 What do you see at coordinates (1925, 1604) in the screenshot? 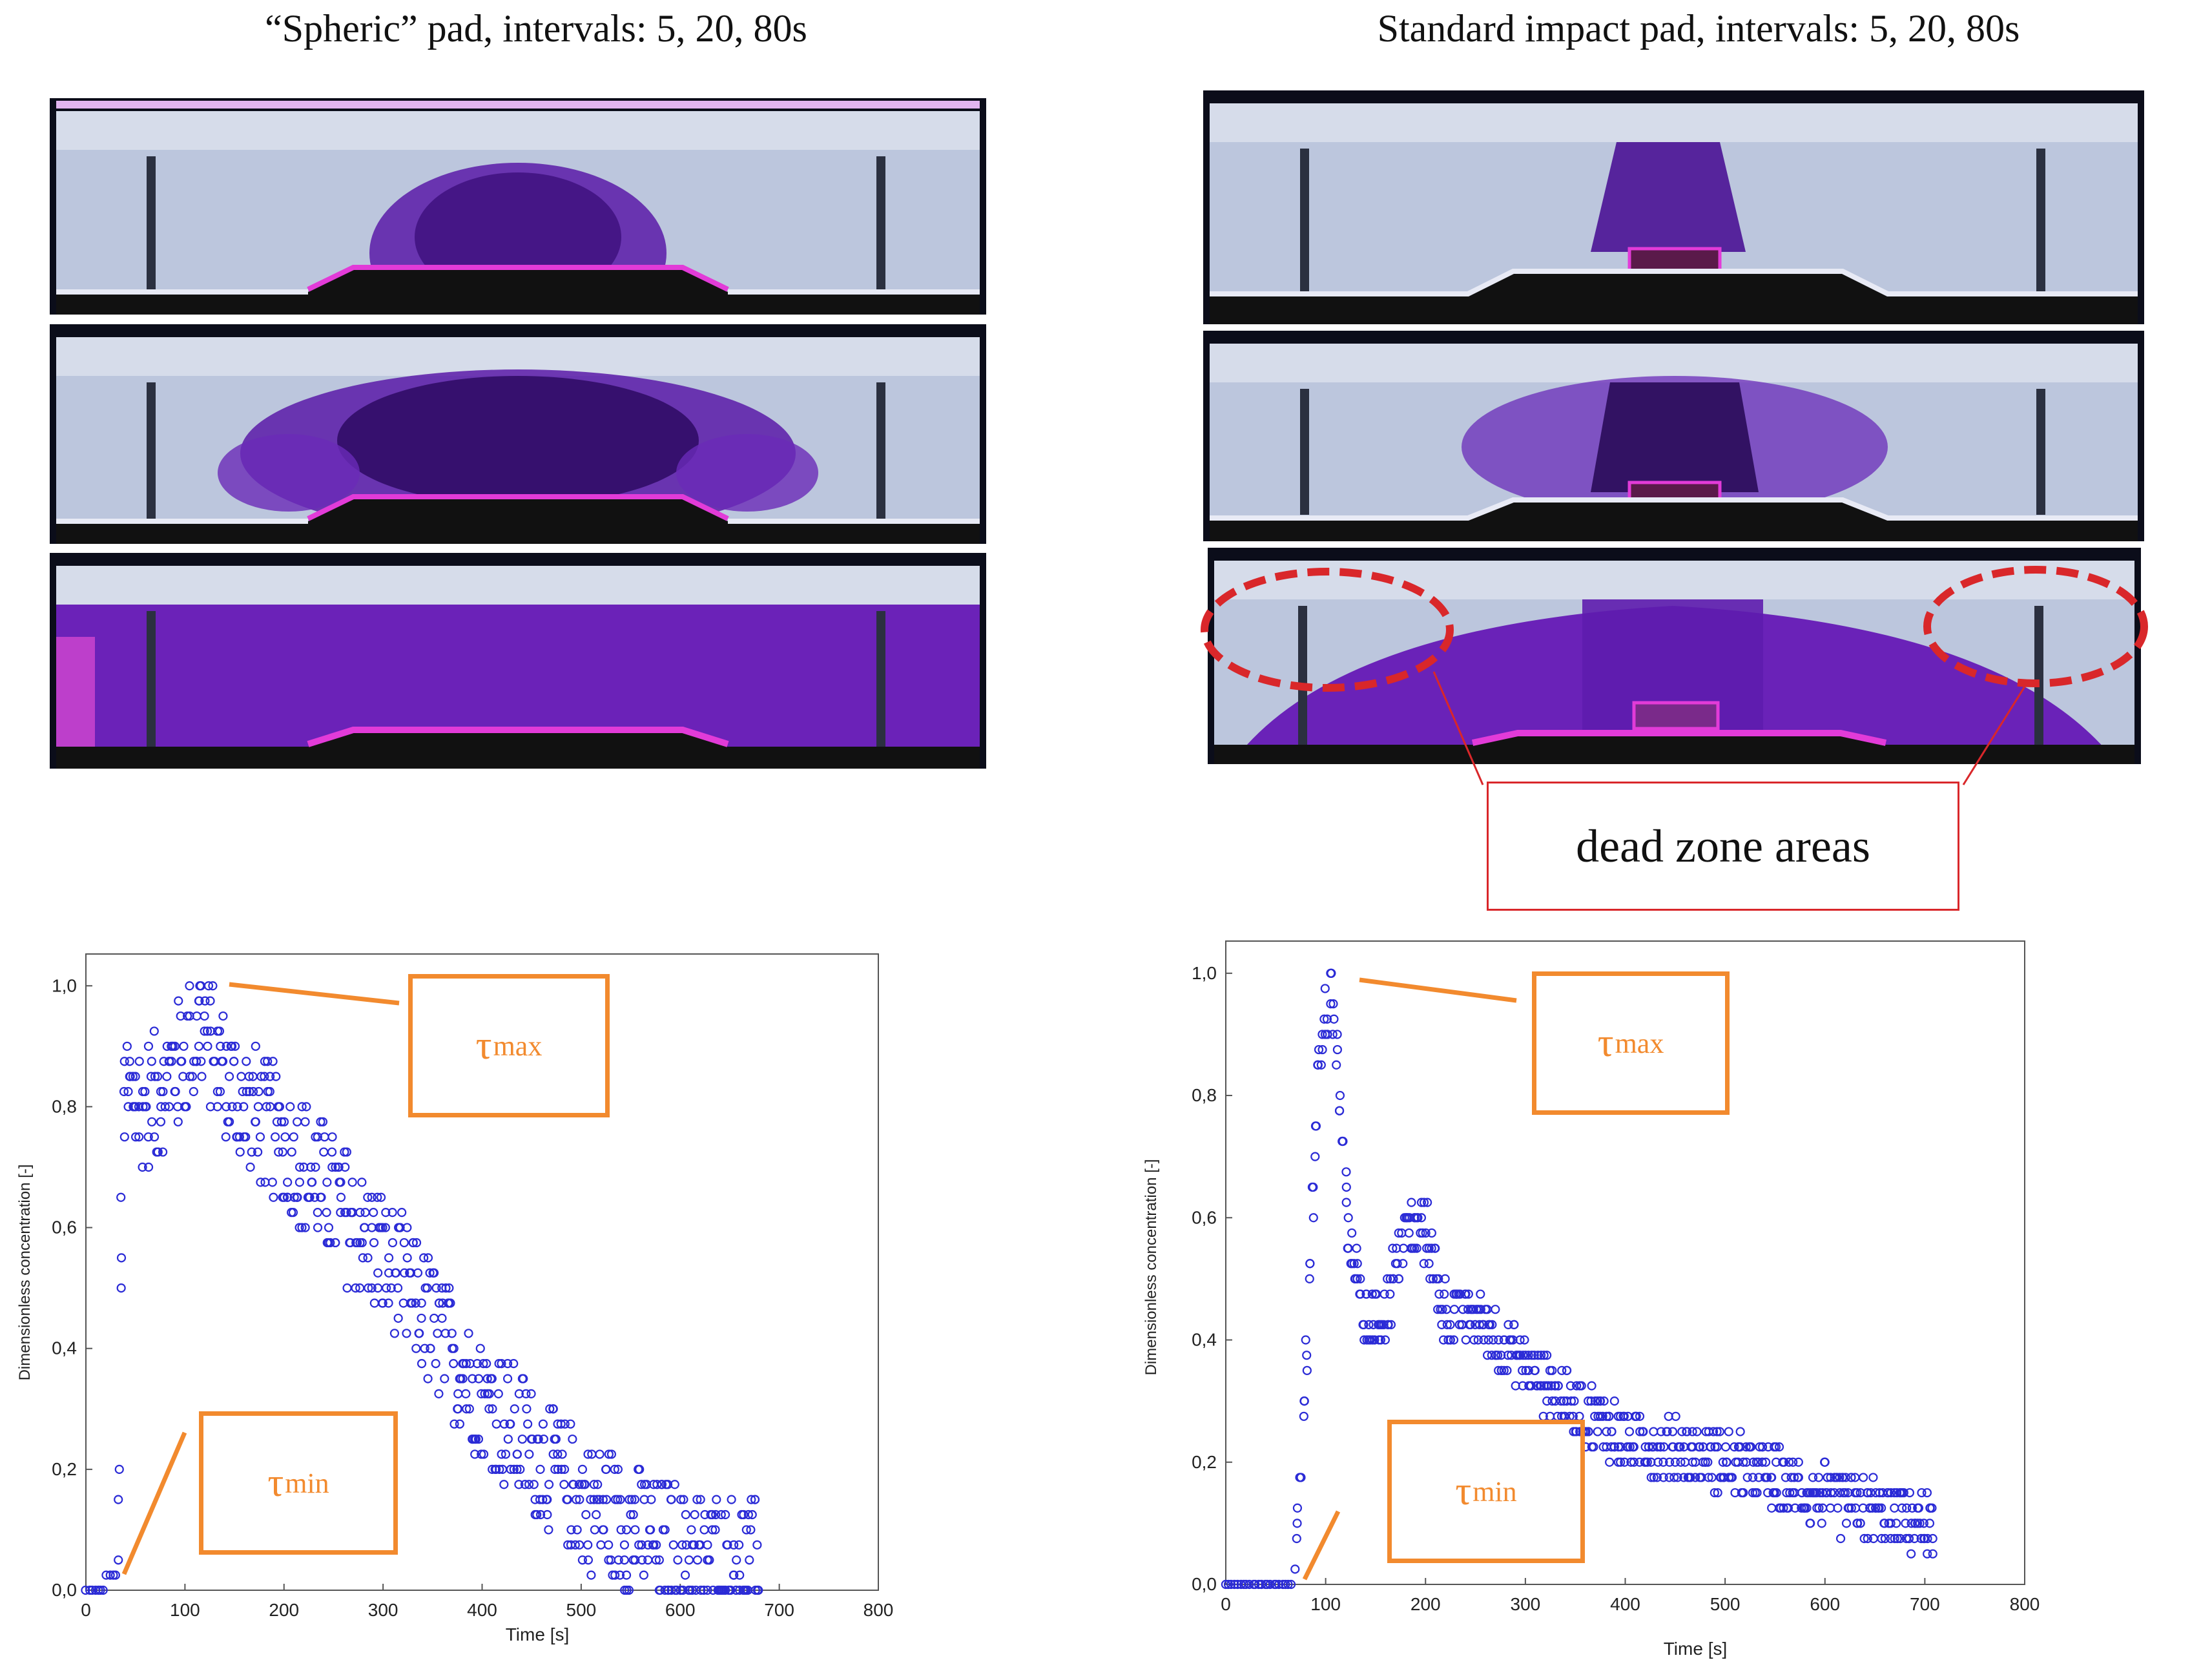
I see `x-tick-label: 700` at bounding box center [1925, 1604].